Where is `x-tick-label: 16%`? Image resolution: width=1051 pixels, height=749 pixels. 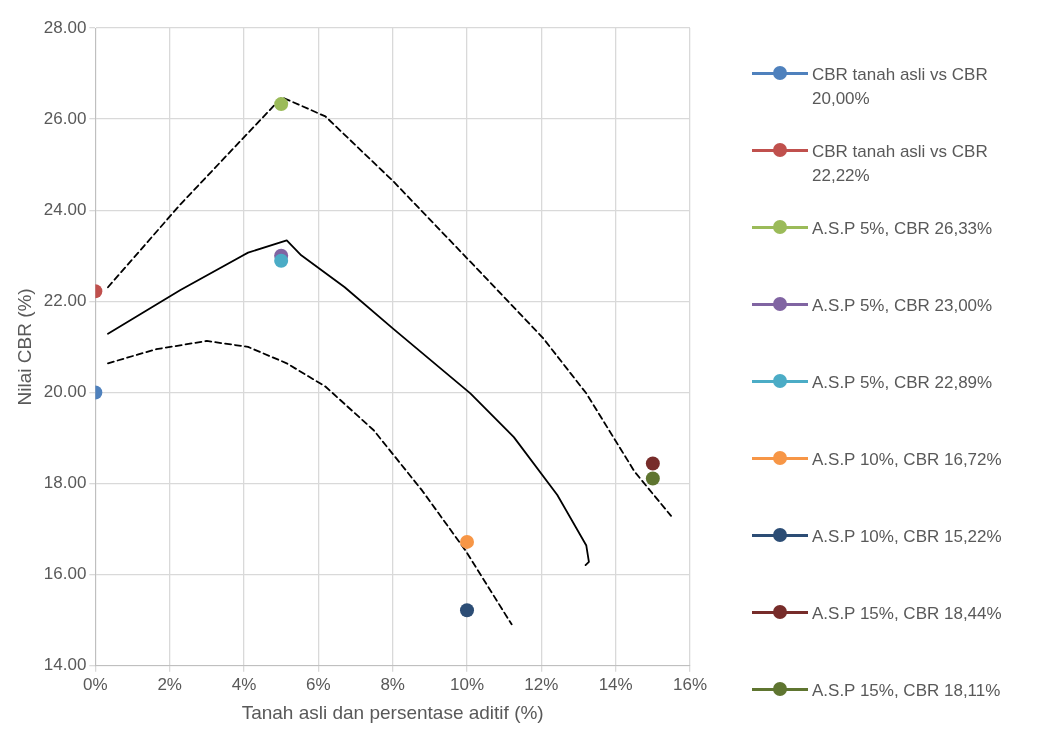
x-tick-label: 16% is located at coordinates (690, 684).